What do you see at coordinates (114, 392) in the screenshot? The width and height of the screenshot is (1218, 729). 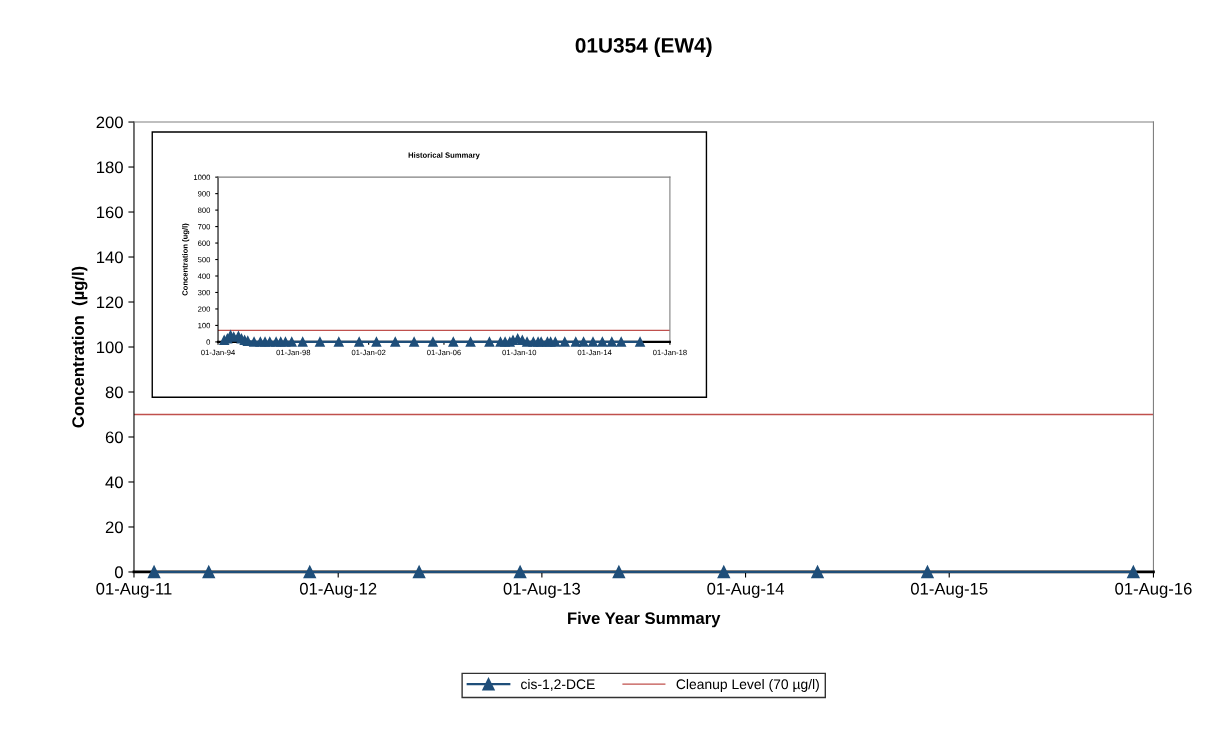 I see `y-tick-label: 80` at bounding box center [114, 392].